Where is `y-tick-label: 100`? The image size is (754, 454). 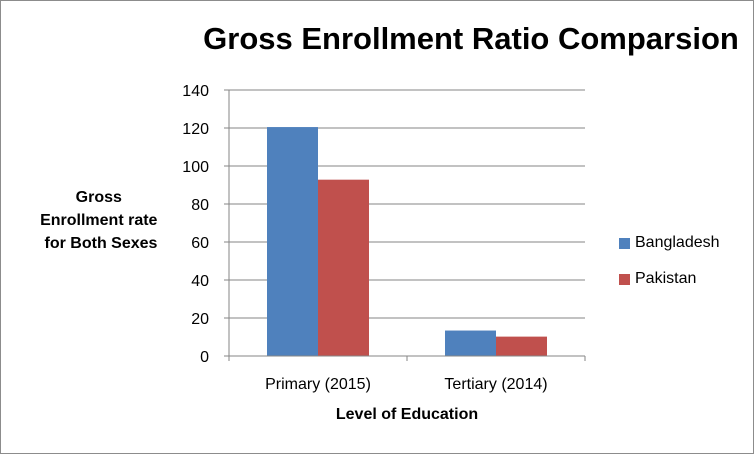
y-tick-label: 100 is located at coordinates (195, 167).